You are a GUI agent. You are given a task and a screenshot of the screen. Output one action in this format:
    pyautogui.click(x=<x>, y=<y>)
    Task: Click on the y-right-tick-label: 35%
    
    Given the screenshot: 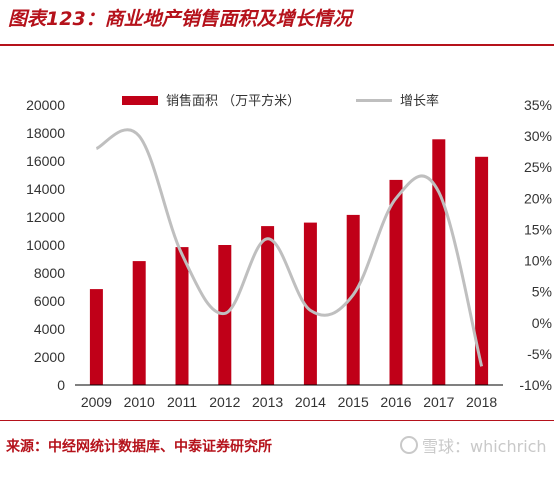 What is the action you would take?
    pyautogui.click(x=538, y=105)
    